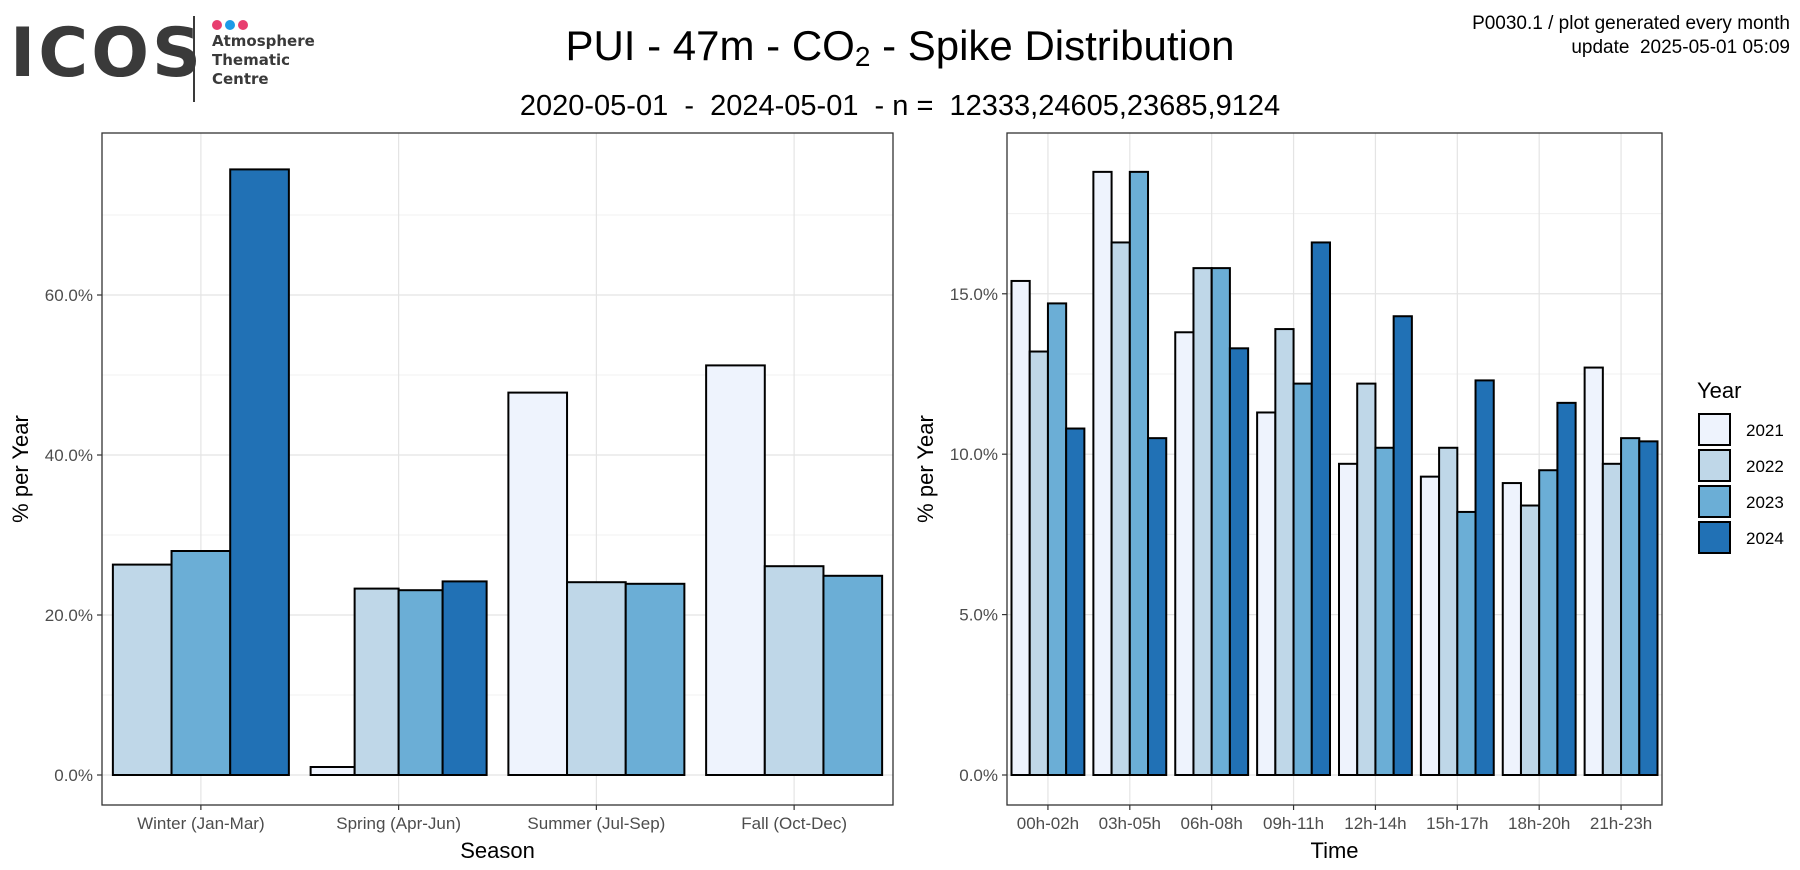 Image resolution: width=1800 pixels, height=870 pixels. I want to click on logo-text: Atmosphere Thematic Centre, so click(263, 60).